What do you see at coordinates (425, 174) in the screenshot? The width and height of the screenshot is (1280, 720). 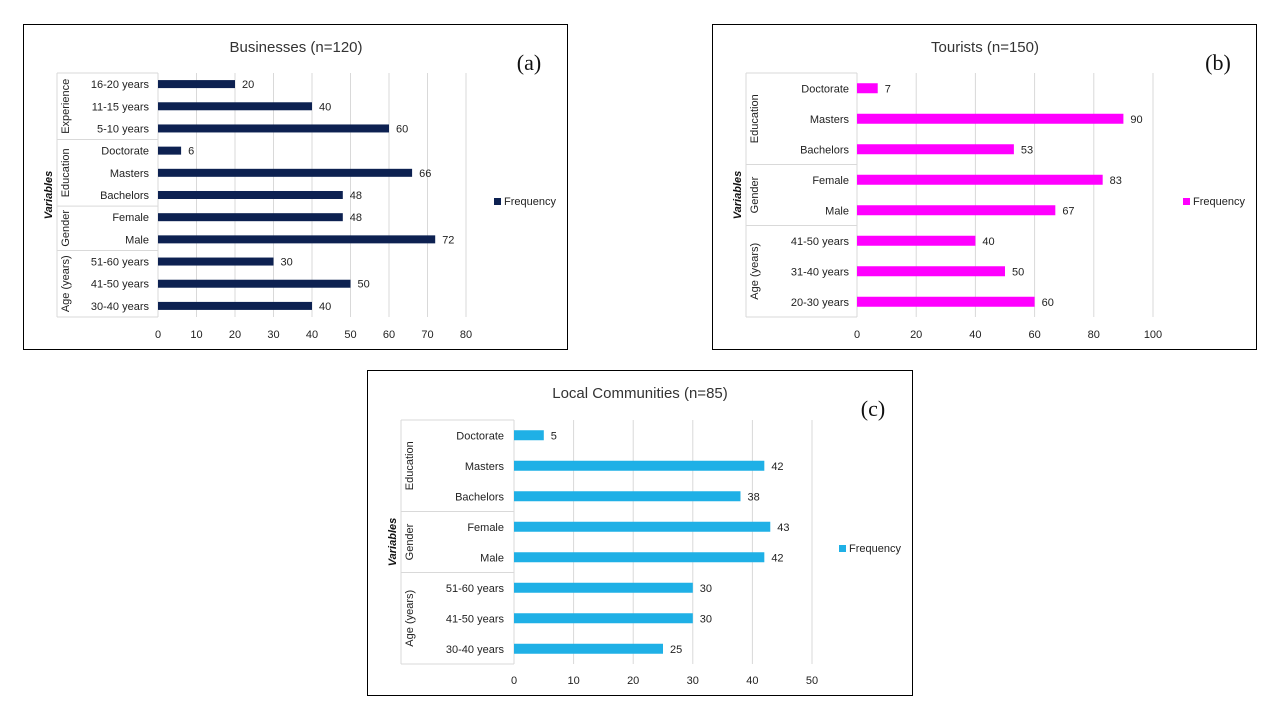 I see `data-label: 66` at bounding box center [425, 174].